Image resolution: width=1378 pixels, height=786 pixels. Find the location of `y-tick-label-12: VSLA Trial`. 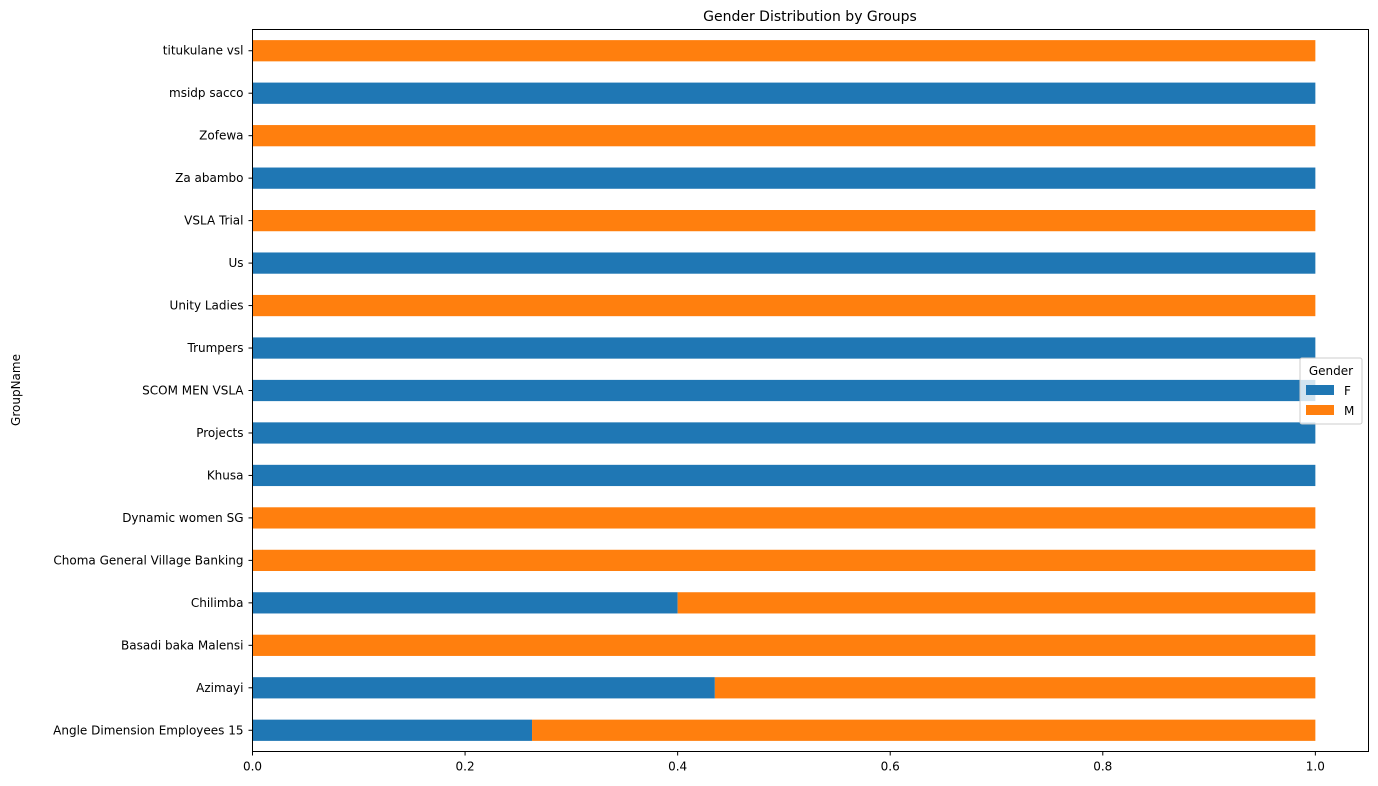

y-tick-label-12: VSLA Trial is located at coordinates (213, 221).